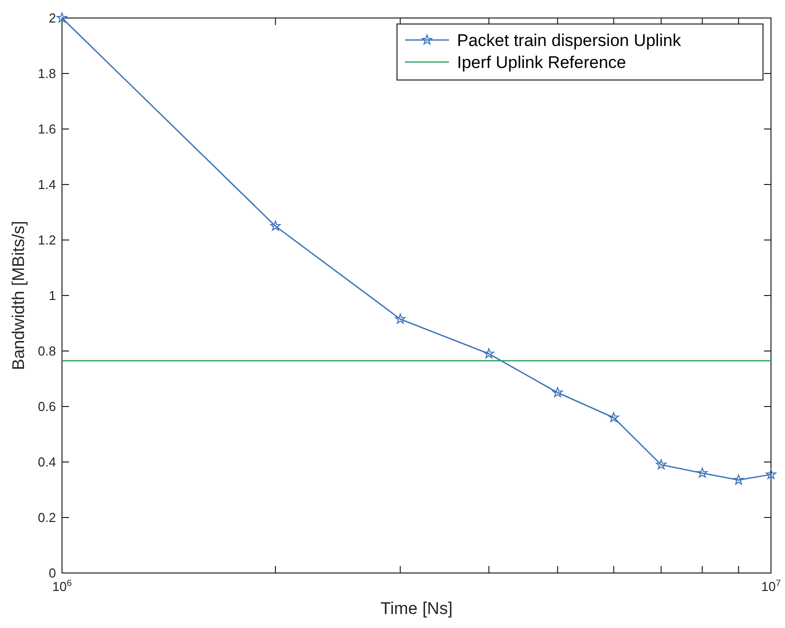  I want to click on legend-label: Iperf Uplink Reference, so click(541, 62).